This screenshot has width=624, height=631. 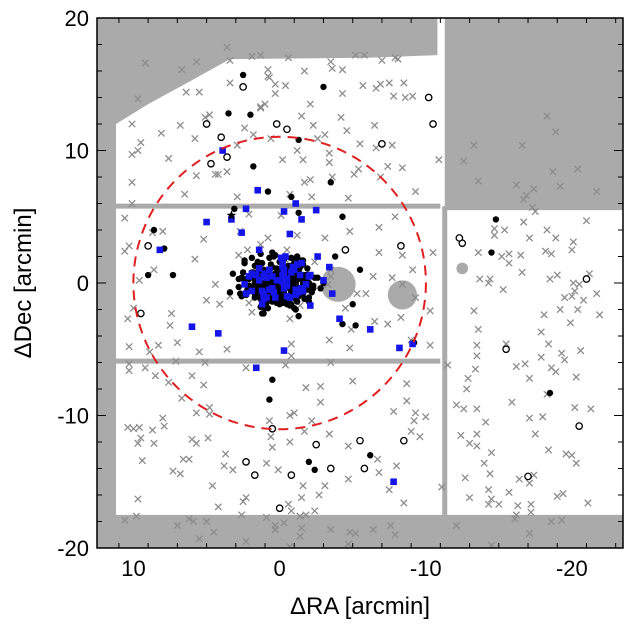 What do you see at coordinates (533, 114) in the screenshot?
I see `masked-region` at bounding box center [533, 114].